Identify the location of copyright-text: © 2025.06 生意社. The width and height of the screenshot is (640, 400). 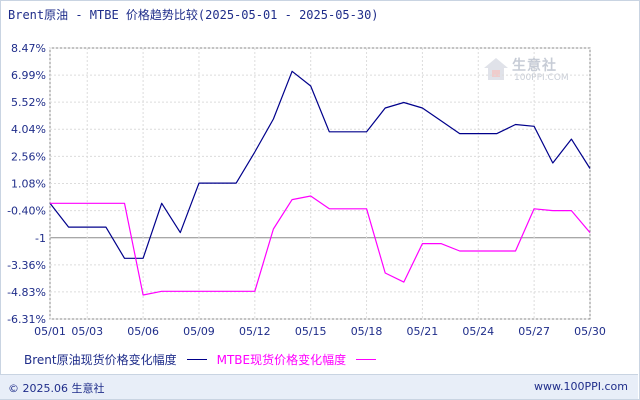
(56, 388).